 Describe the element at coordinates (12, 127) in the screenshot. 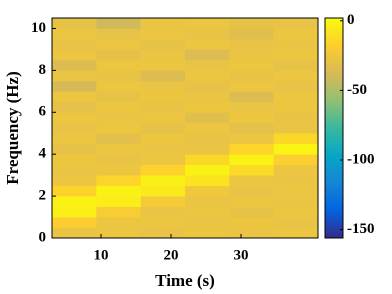

I see `y-axis-label: Frequency (Hz)` at that location.